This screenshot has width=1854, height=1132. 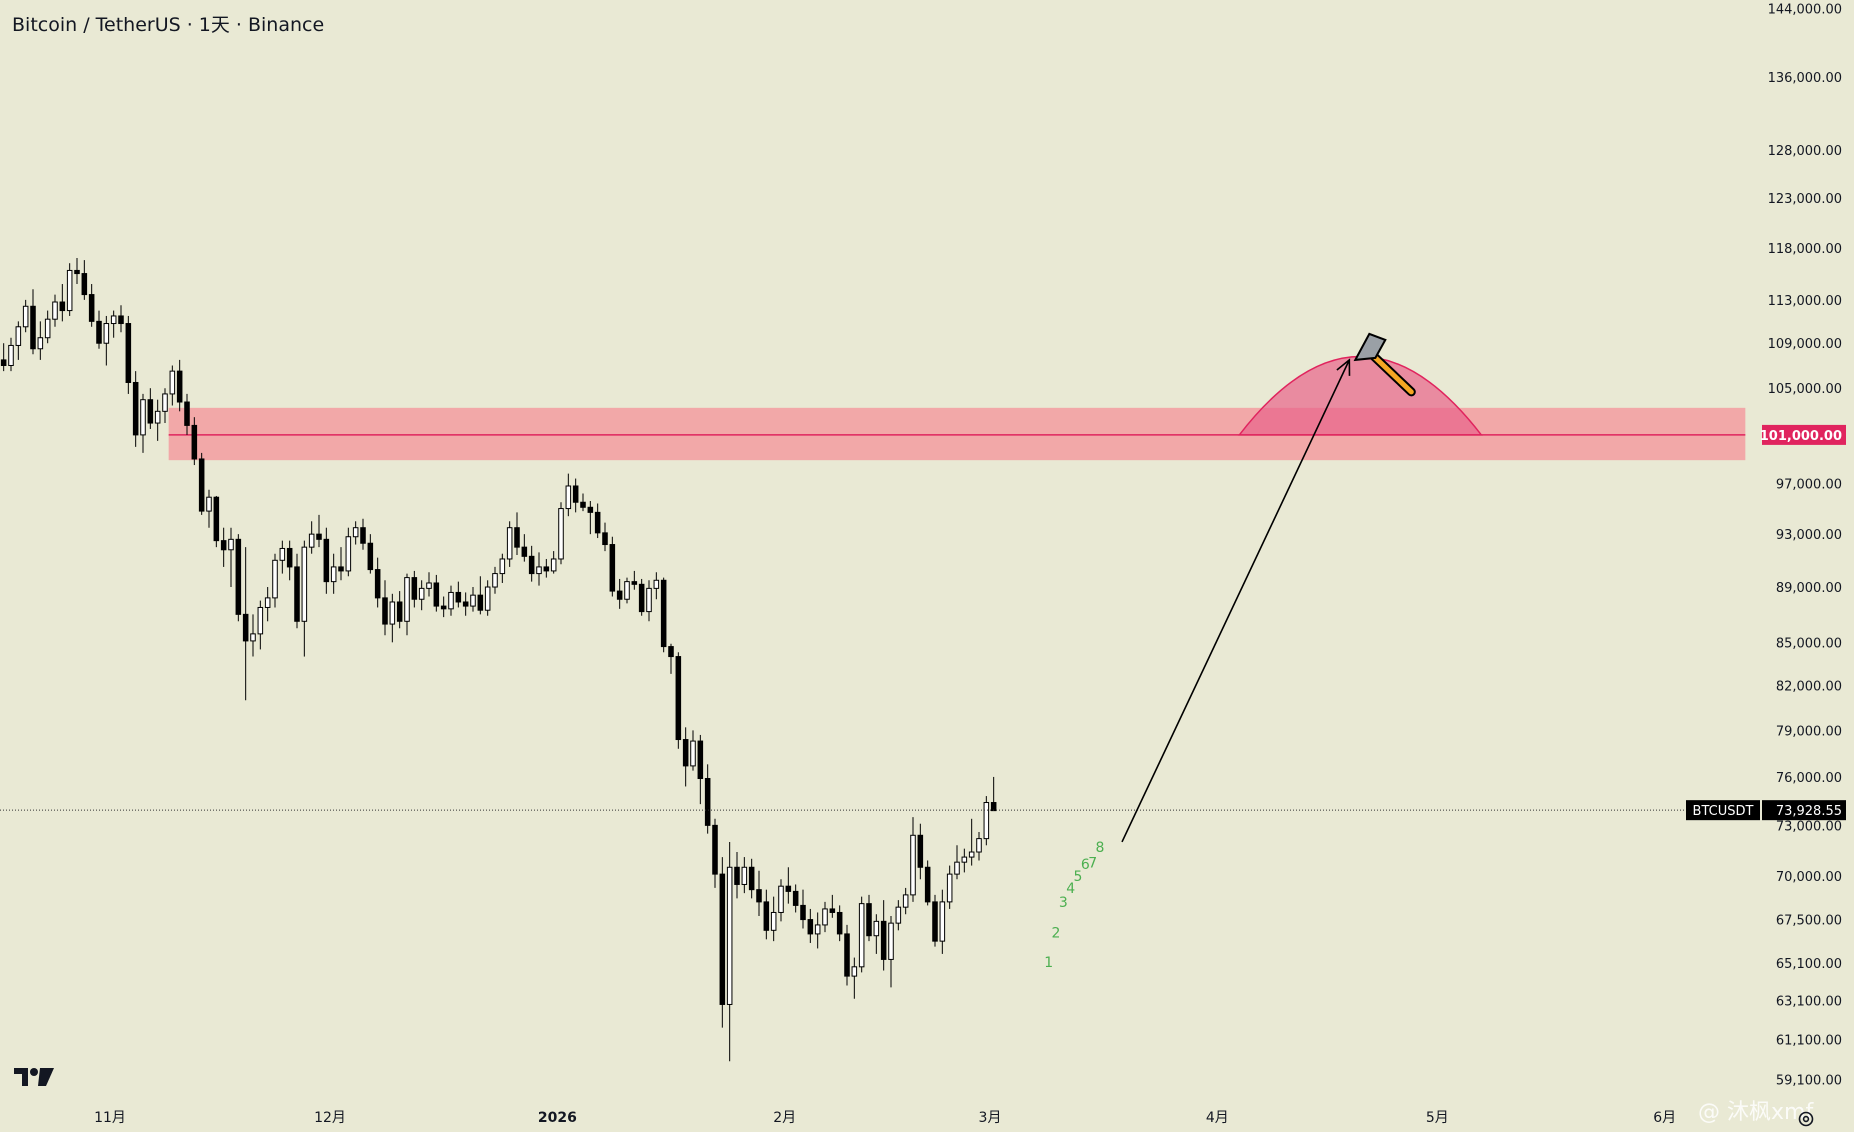 I want to click on resistance-zone, so click(x=957, y=434).